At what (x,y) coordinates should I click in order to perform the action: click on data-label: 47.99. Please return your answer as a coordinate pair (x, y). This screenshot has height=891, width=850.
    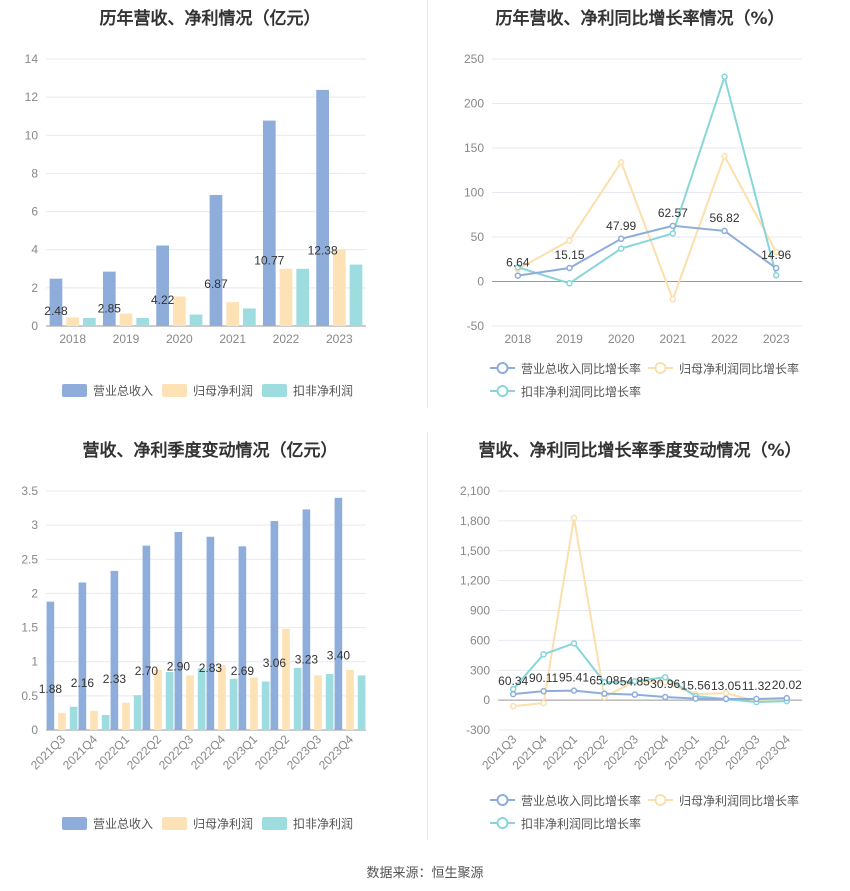
    Looking at the image, I should click on (621, 226).